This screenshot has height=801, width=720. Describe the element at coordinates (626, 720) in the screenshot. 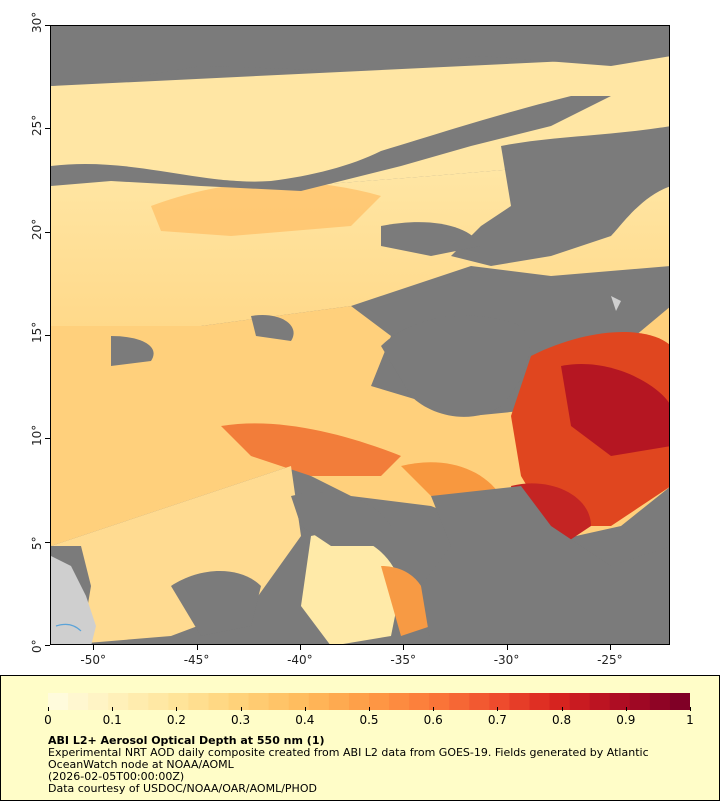

I see `colorbar-label: 0.9` at that location.